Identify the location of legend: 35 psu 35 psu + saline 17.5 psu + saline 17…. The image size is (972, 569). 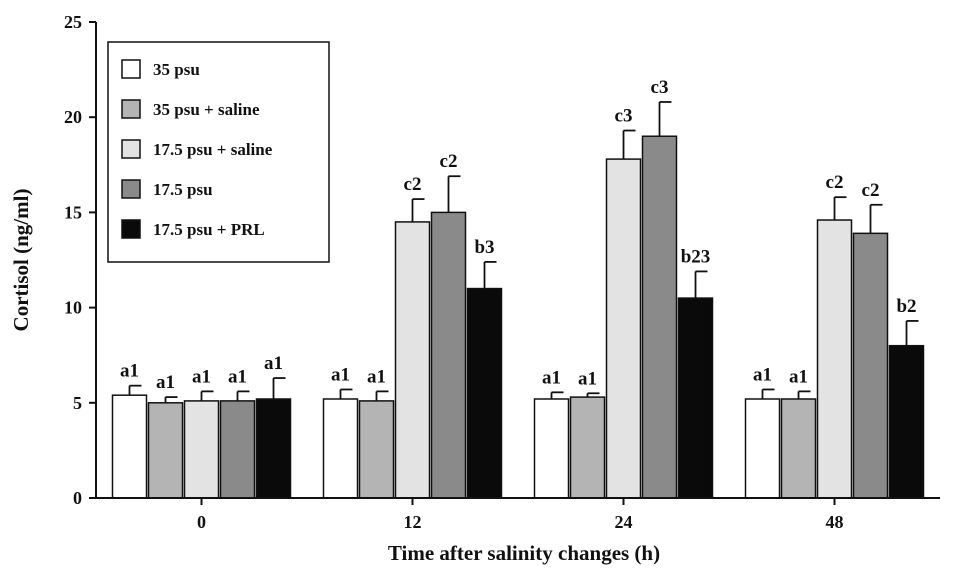
(218, 152).